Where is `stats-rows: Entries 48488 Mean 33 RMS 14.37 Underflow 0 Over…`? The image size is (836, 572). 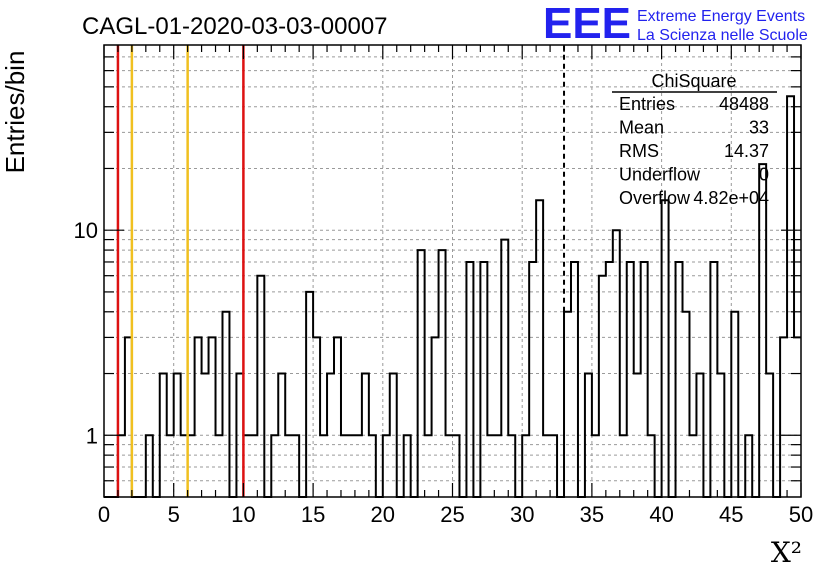 stats-rows: Entries 48488 Mean 33 RMS 14.37 Underflow 0 Over… is located at coordinates (694, 151).